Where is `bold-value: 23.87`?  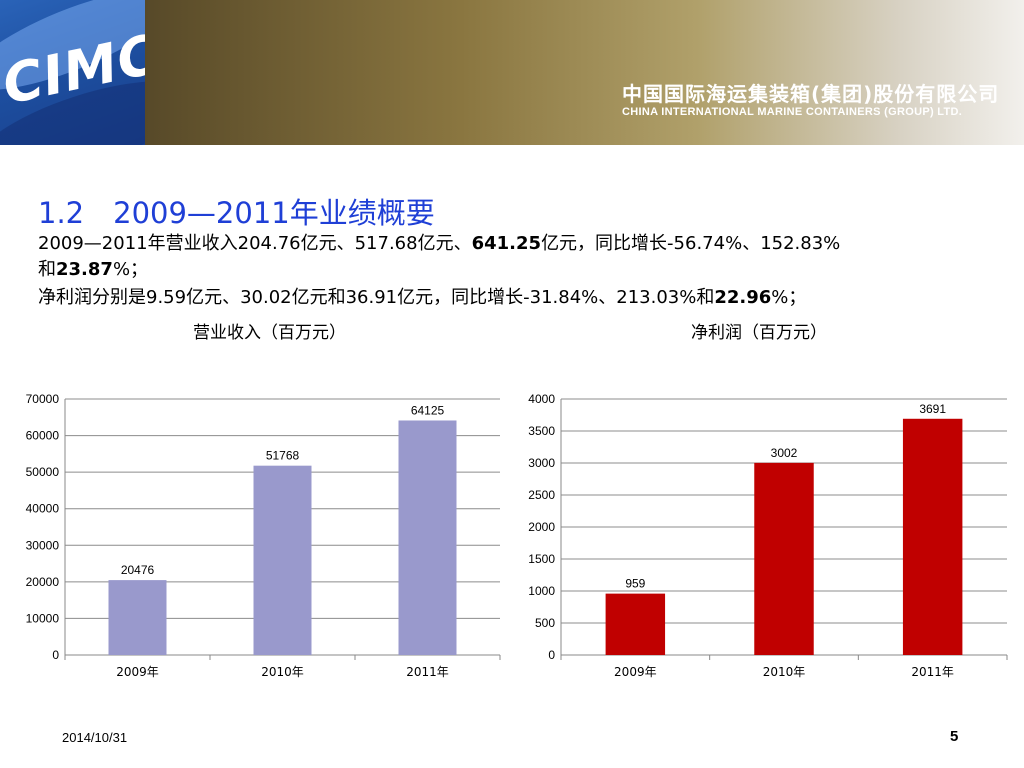 bold-value: 23.87 is located at coordinates (84, 269).